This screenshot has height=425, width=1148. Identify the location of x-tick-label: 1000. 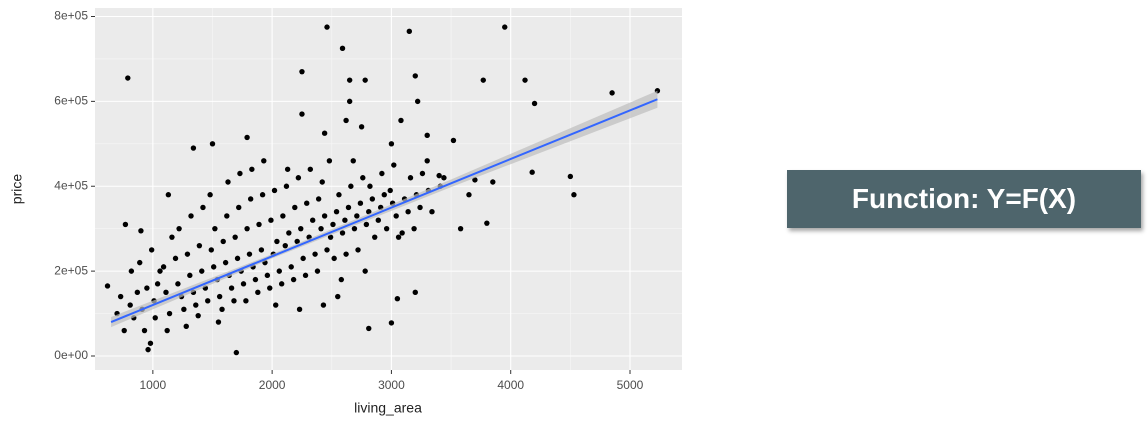
(153, 385).